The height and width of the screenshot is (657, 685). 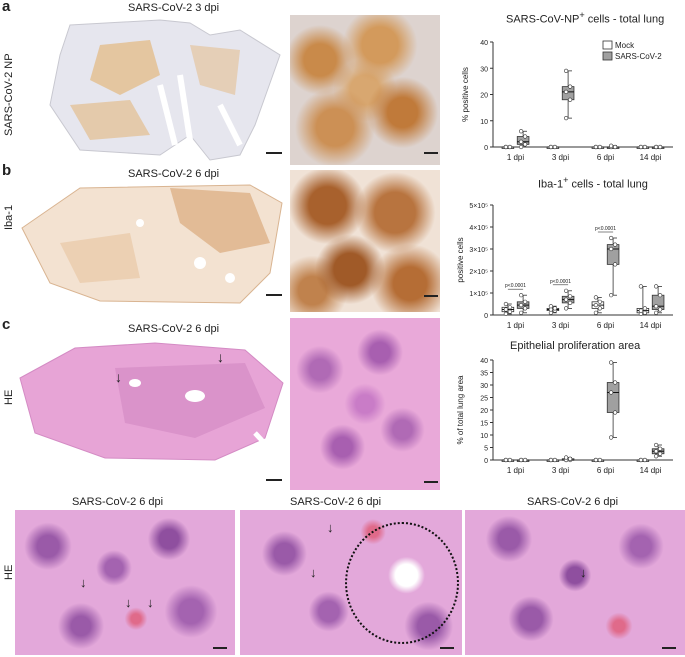 What do you see at coordinates (585, 18) in the screenshot?
I see `chart-title: SARS-CoV-NP+ cells - total lung` at bounding box center [585, 18].